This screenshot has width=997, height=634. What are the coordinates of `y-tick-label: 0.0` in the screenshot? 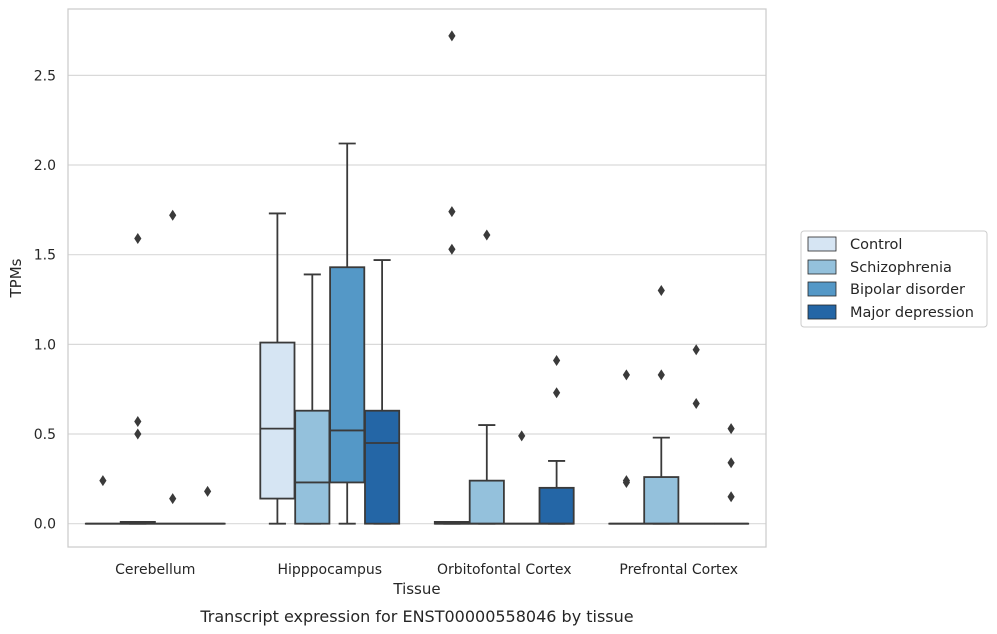 It's located at (45, 525).